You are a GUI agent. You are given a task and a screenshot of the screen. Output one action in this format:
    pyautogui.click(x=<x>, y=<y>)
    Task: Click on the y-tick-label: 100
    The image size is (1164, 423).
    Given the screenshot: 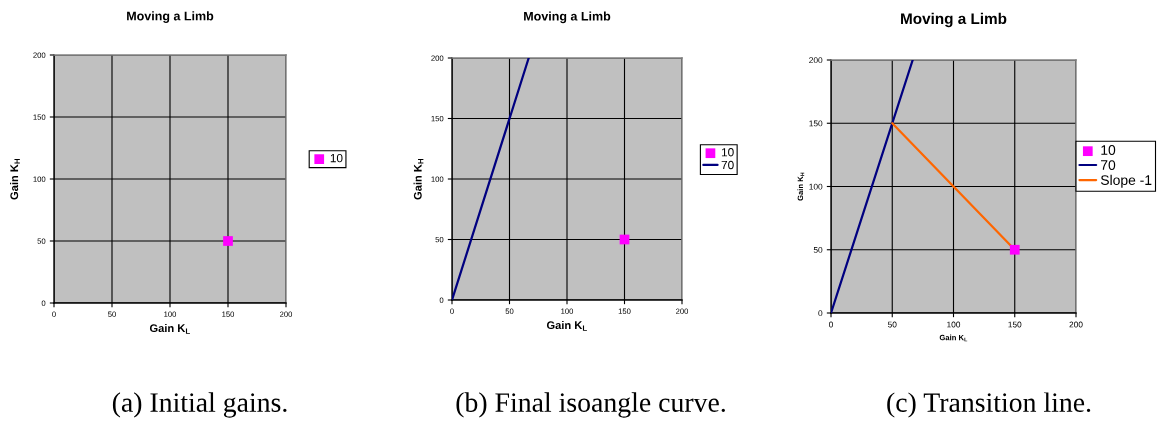 What is the action you would take?
    pyautogui.click(x=816, y=186)
    